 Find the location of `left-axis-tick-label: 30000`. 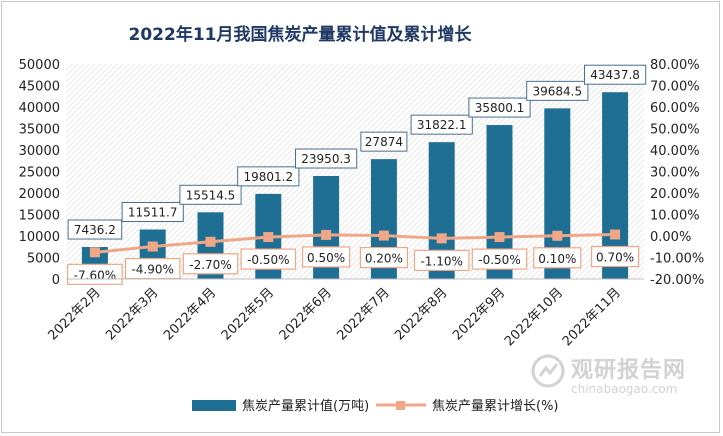

left-axis-tick-label: 30000 is located at coordinates (39, 151).